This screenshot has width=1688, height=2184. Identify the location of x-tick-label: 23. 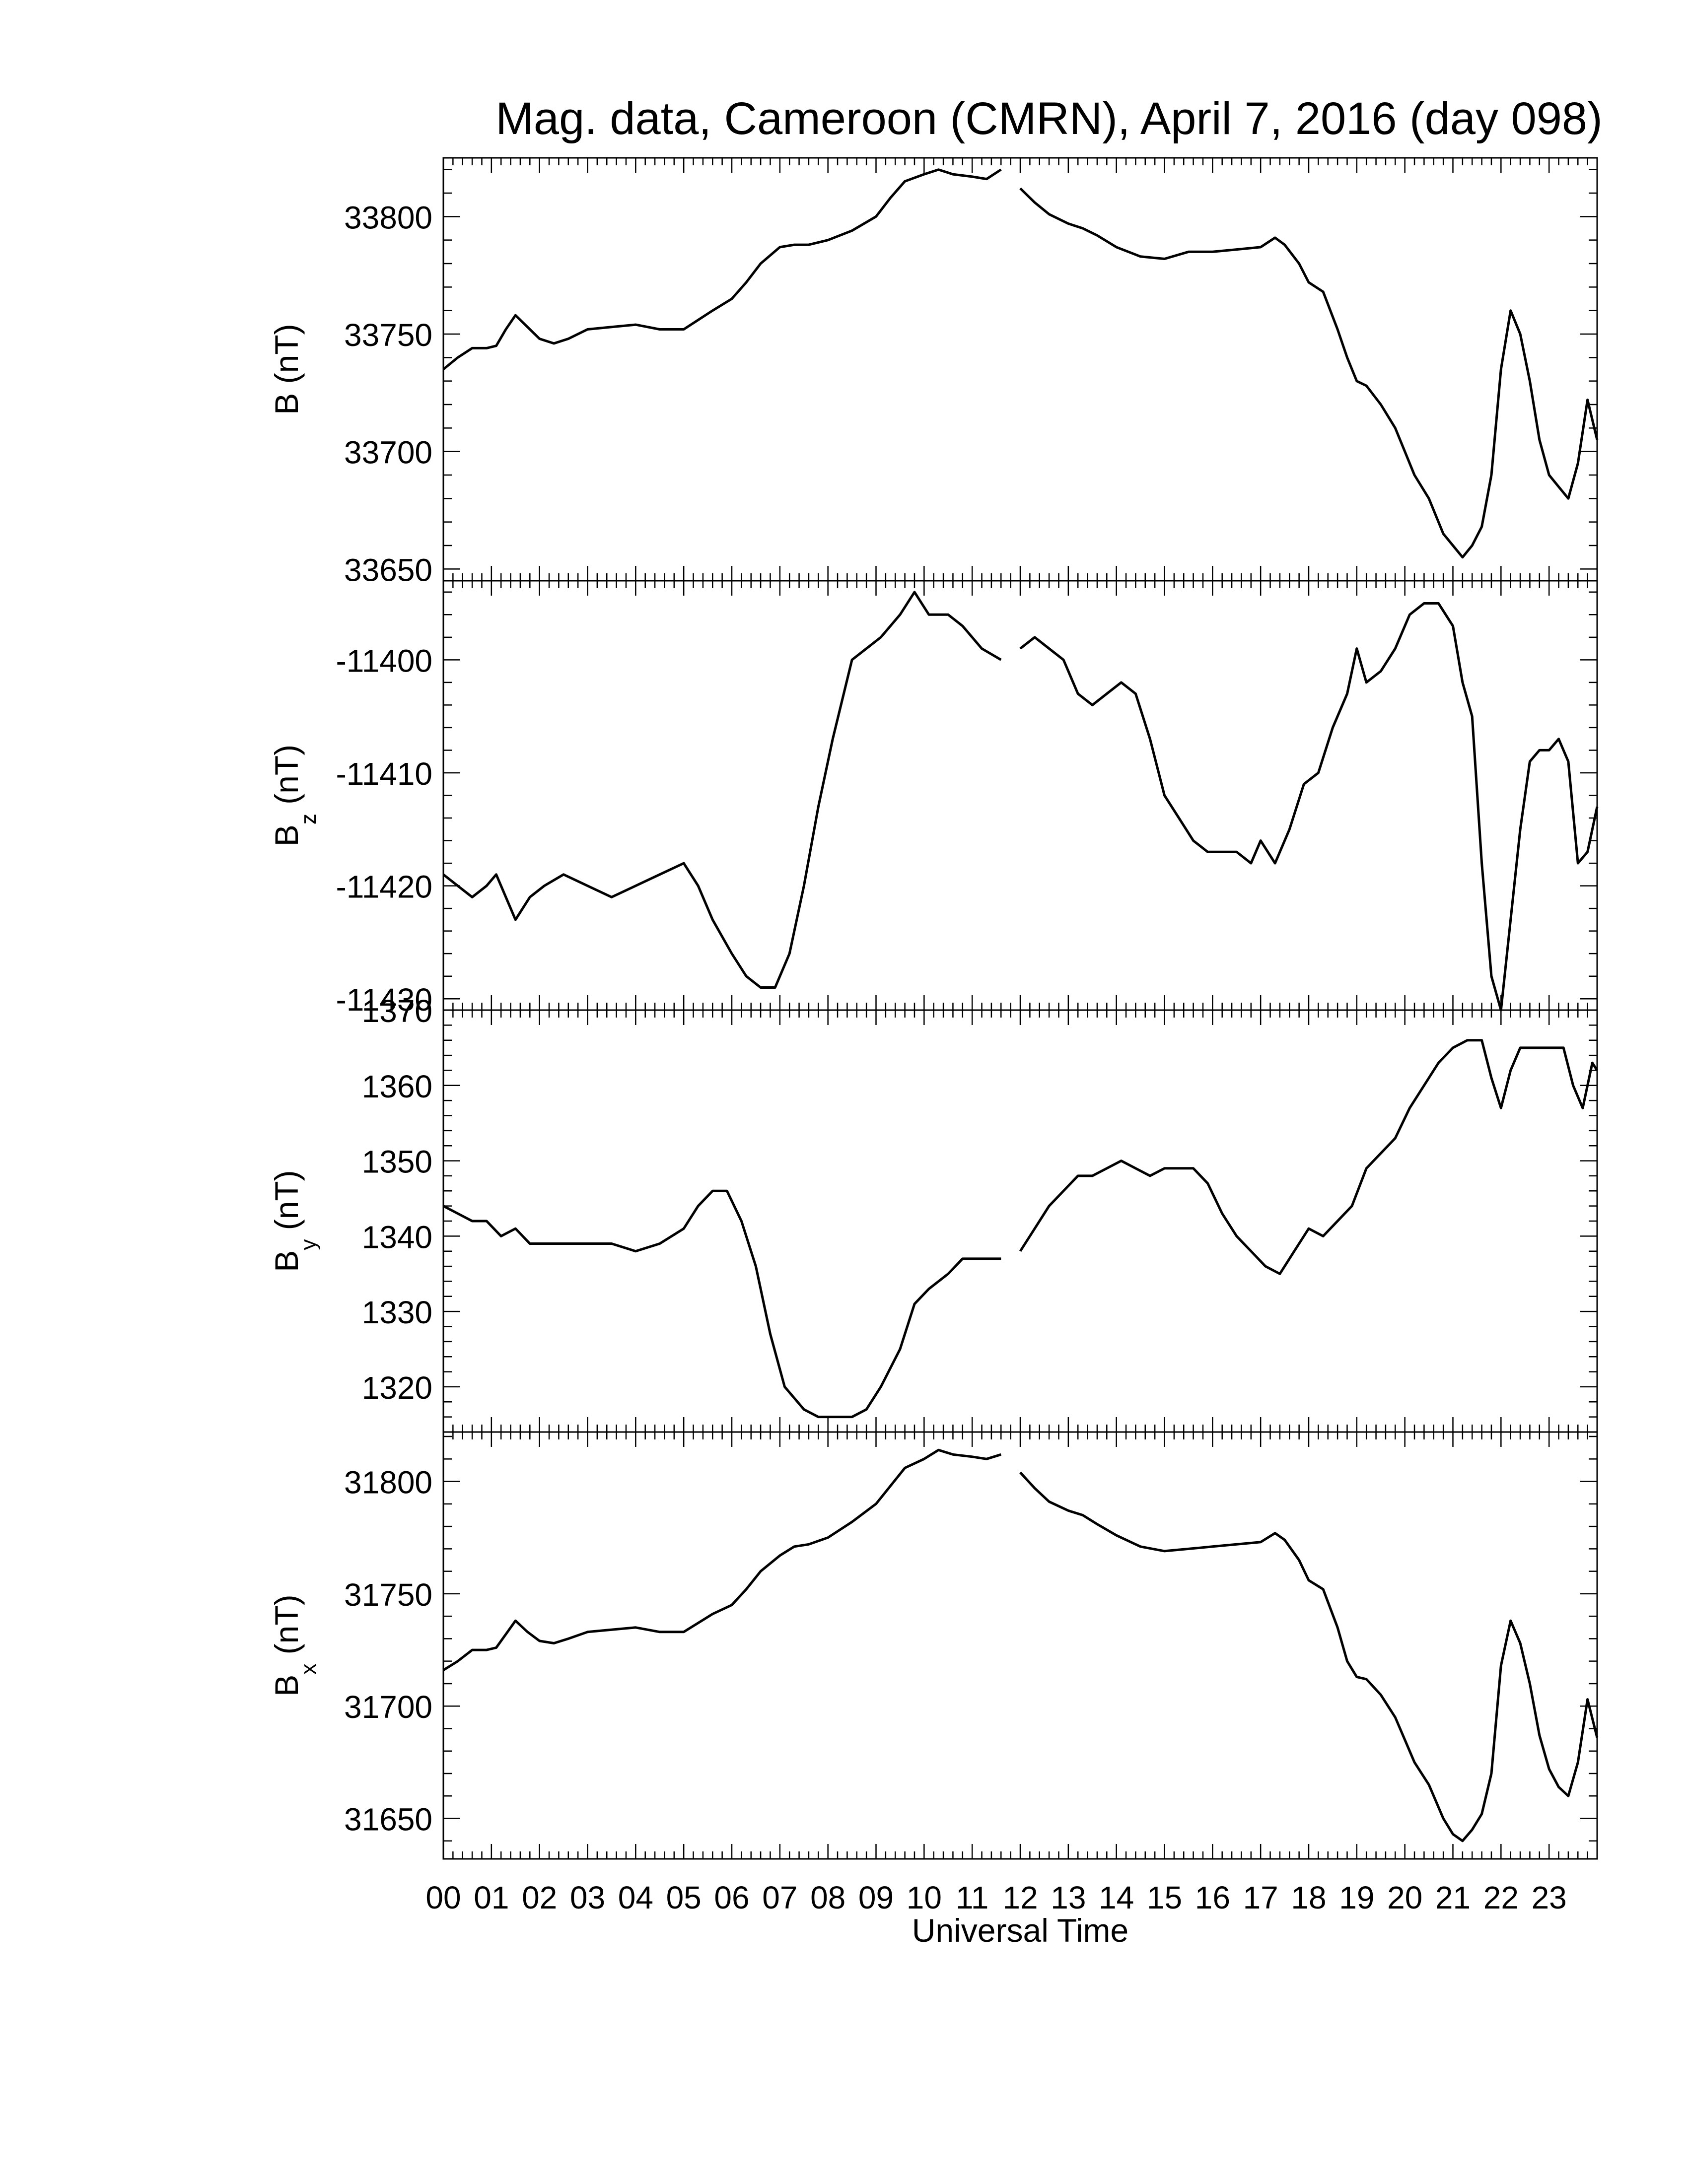
(1549, 1897).